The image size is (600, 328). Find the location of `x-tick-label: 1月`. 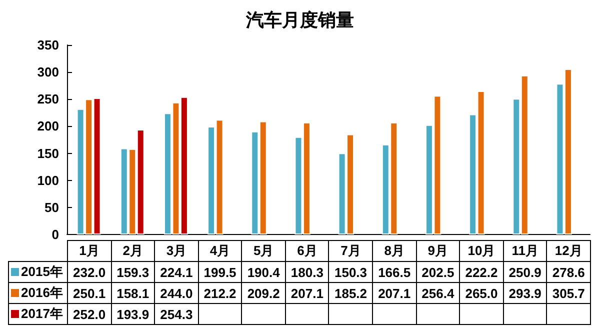

x-tick-label: 1月 is located at coordinates (90, 251).